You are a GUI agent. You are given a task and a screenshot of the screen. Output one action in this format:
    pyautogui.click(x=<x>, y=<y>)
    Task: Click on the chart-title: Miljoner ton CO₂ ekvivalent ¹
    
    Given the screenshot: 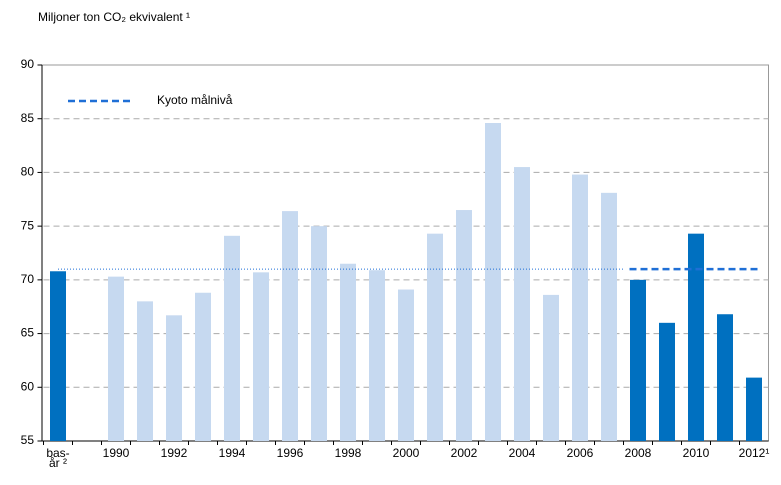 What is the action you would take?
    pyautogui.click(x=114, y=17)
    